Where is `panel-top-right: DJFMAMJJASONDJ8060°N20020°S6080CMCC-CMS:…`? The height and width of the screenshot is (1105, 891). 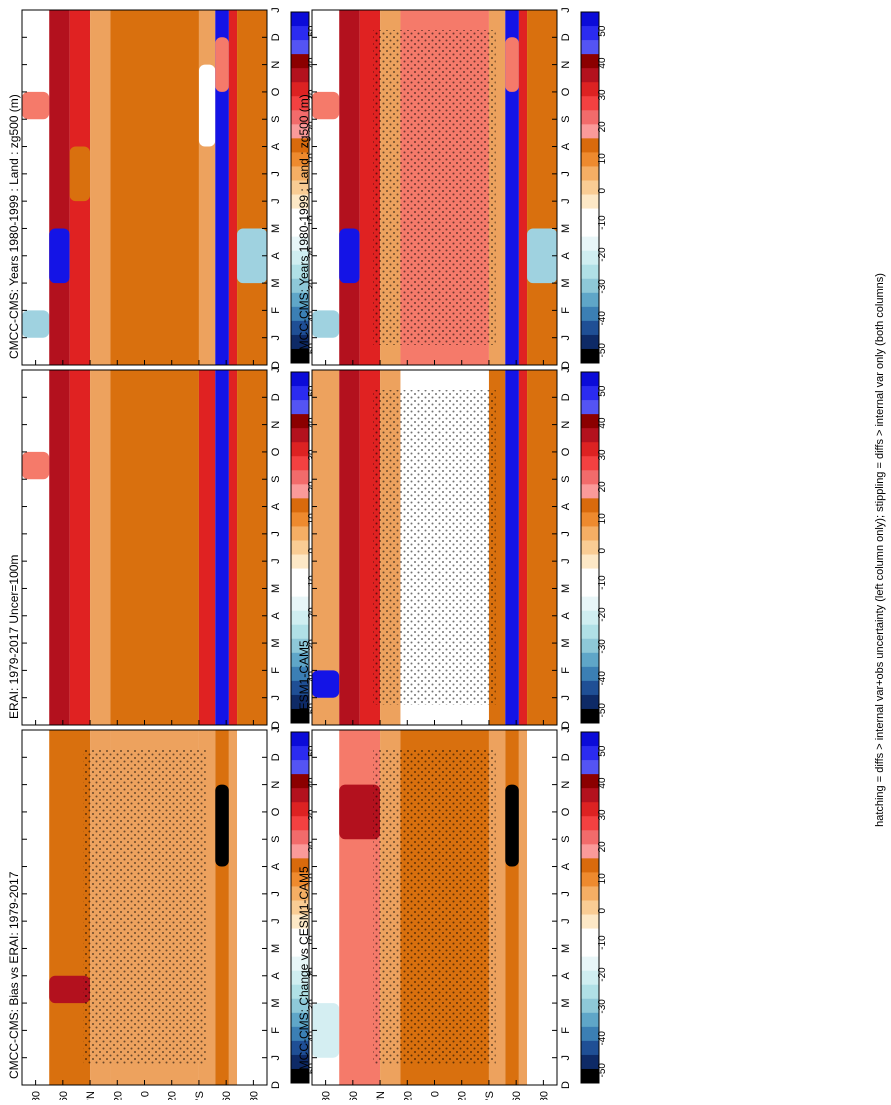 panel-top-right: DJFMAMJJASONDJ8060°N20020°S6080CMCC-CMS:… is located at coordinates (452, 195).